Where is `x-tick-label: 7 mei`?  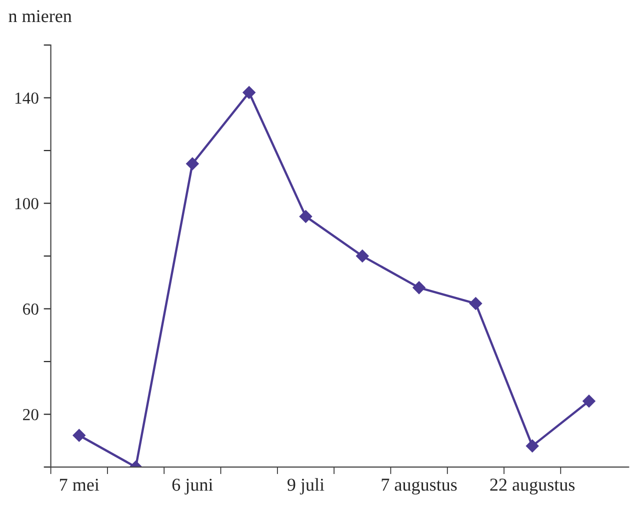 x-tick-label: 7 mei is located at coordinates (80, 484).